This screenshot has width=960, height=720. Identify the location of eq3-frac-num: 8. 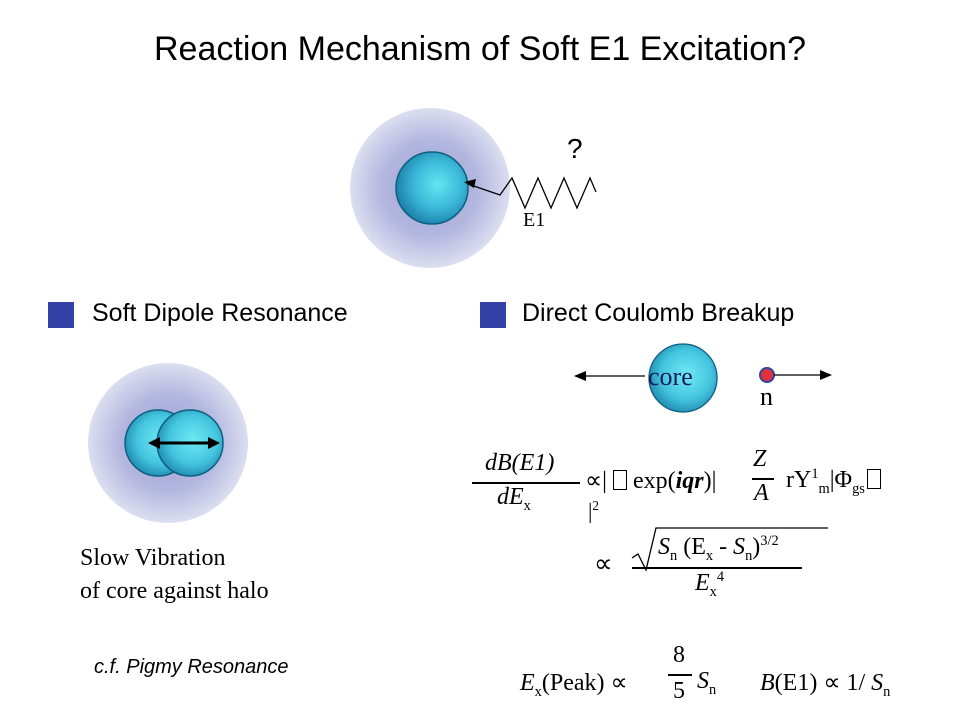
(679, 655).